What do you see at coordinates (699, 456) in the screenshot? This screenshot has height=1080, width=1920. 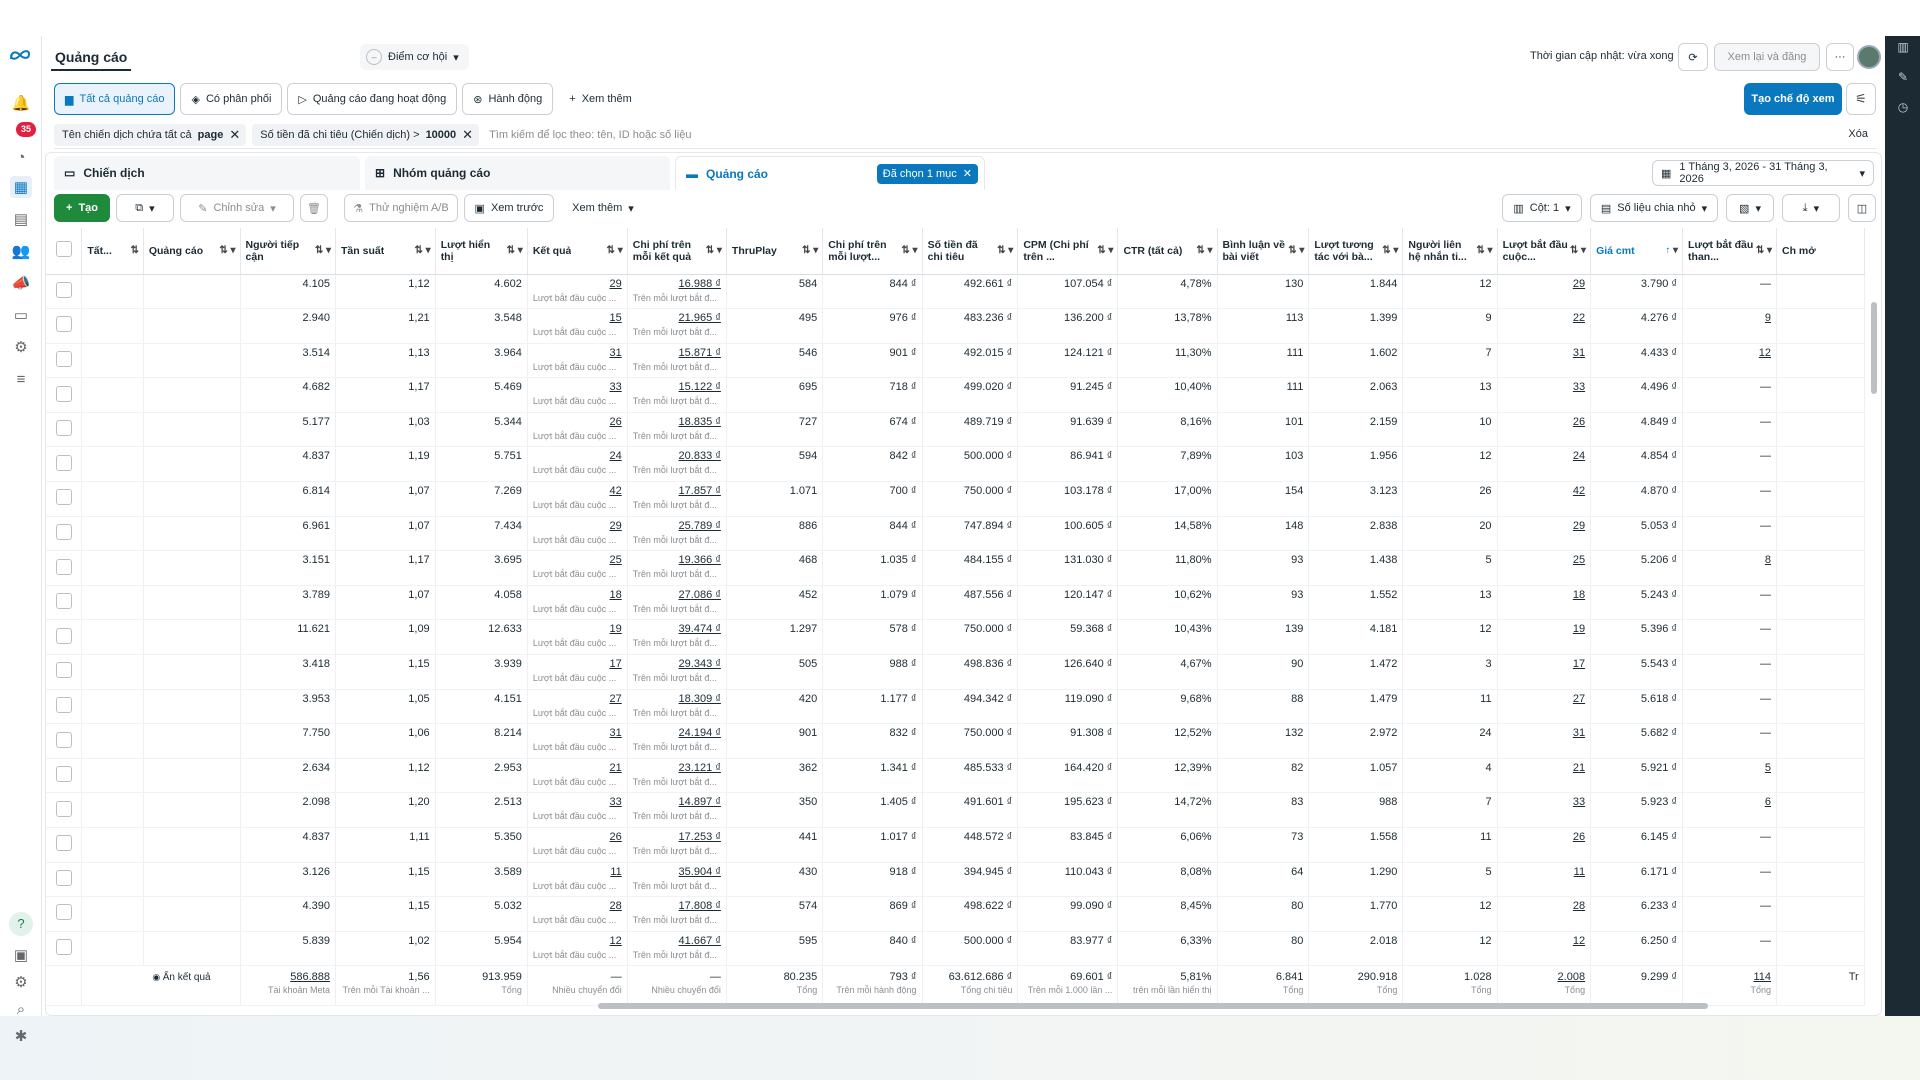 I see `cell-value: 20.833 ₫` at bounding box center [699, 456].